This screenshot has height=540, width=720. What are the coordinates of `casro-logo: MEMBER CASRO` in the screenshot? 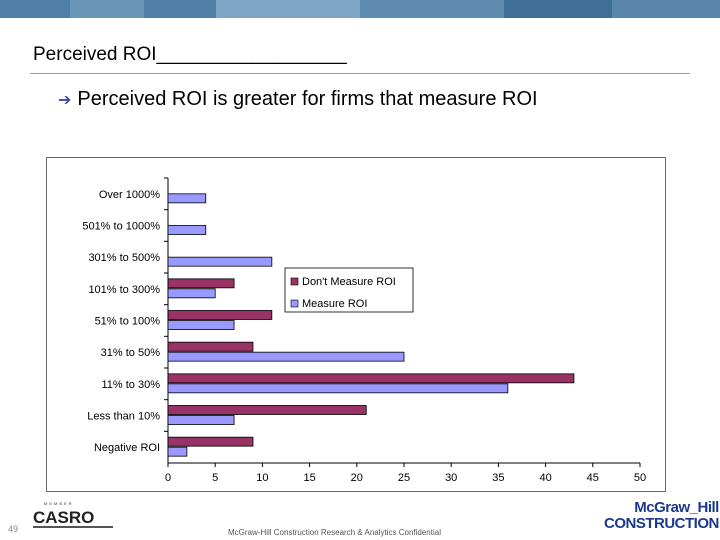 It's located at (73, 514).